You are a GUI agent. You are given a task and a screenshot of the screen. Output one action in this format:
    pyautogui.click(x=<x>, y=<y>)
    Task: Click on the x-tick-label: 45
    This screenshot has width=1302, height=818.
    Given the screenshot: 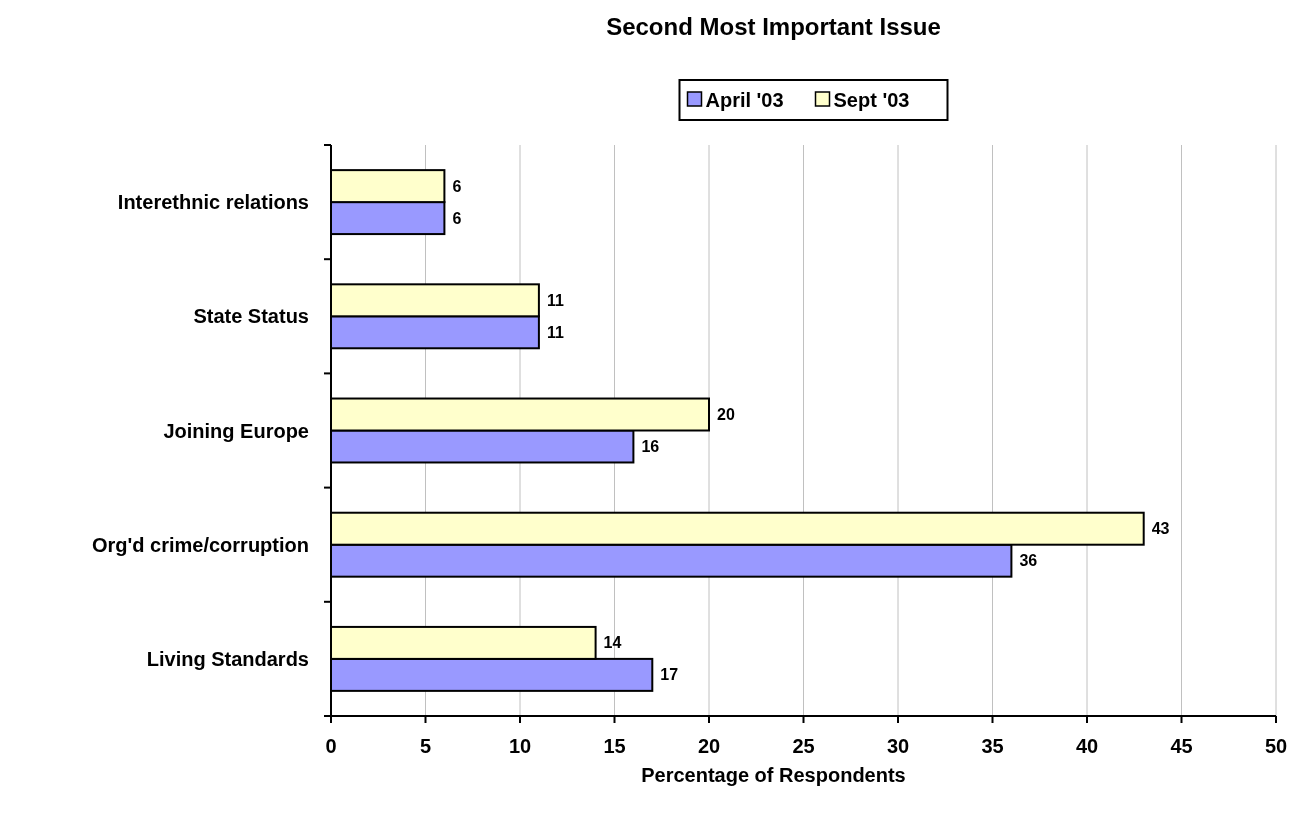 What is the action you would take?
    pyautogui.click(x=1181, y=746)
    